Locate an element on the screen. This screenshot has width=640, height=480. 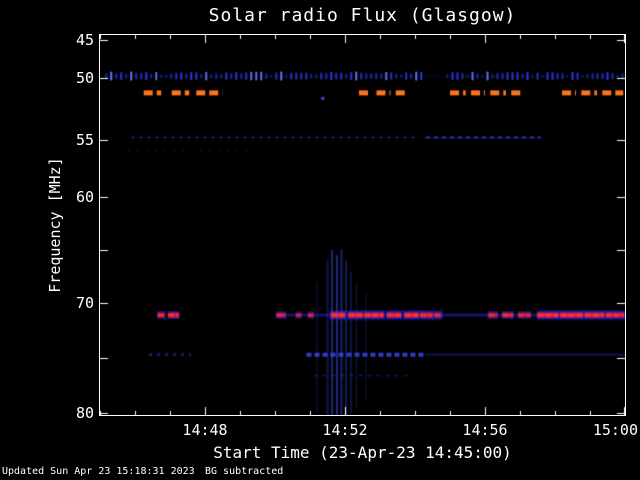
chart-title: Solar radio Flux (Glasgow) is located at coordinates (362, 15).